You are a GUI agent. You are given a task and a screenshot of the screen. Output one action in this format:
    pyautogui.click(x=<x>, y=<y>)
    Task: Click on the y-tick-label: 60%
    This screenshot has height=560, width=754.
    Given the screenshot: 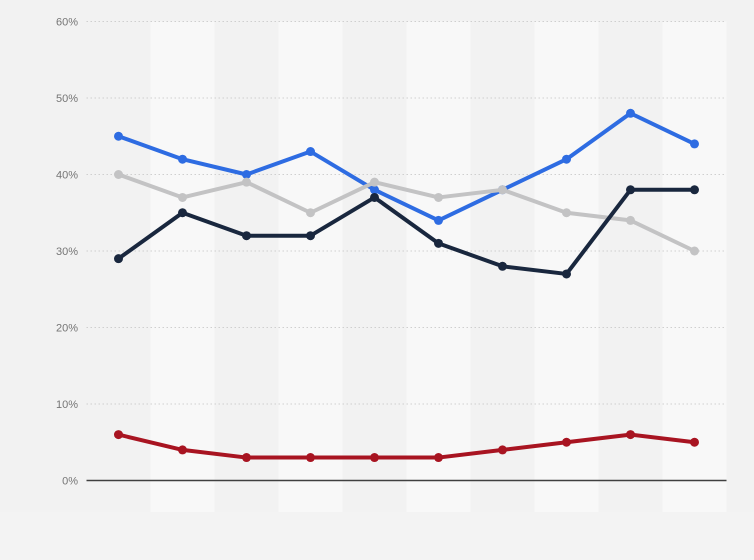 What is the action you would take?
    pyautogui.click(x=67, y=23)
    